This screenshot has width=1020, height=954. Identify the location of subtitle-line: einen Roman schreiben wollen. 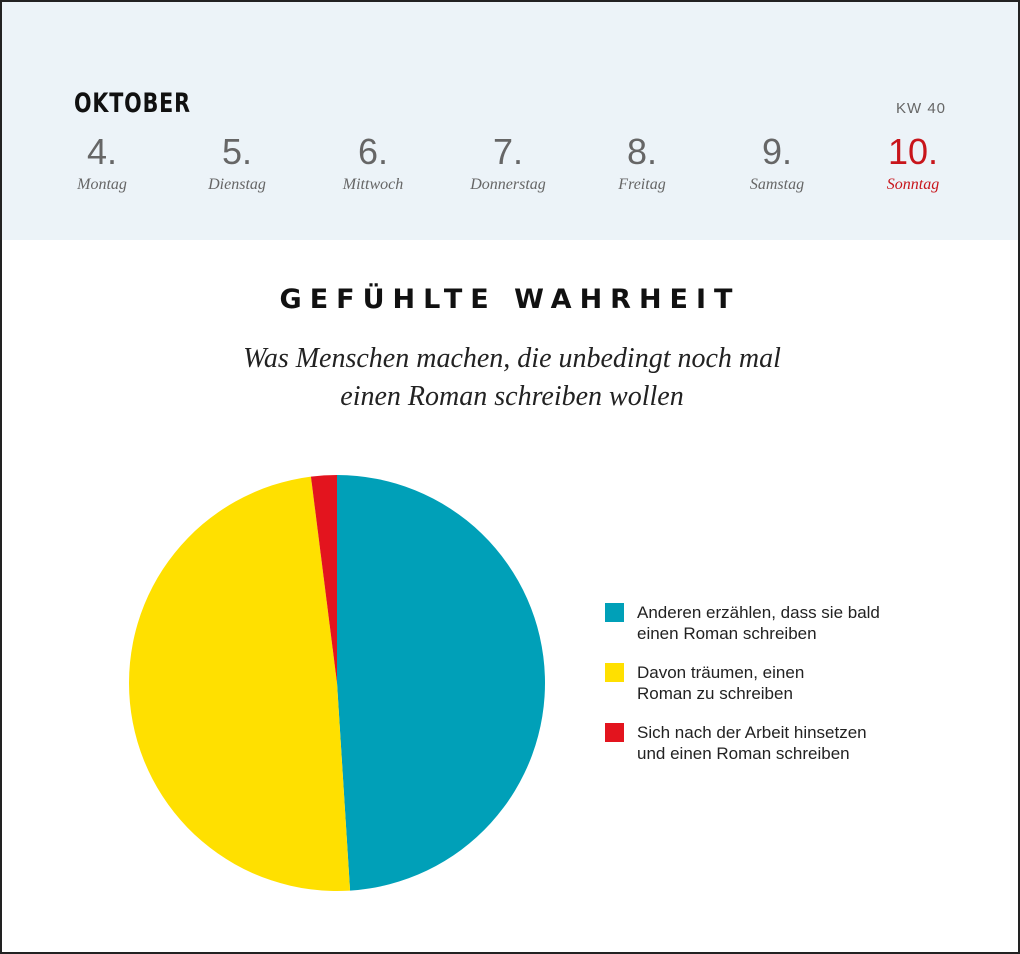
(512, 396).